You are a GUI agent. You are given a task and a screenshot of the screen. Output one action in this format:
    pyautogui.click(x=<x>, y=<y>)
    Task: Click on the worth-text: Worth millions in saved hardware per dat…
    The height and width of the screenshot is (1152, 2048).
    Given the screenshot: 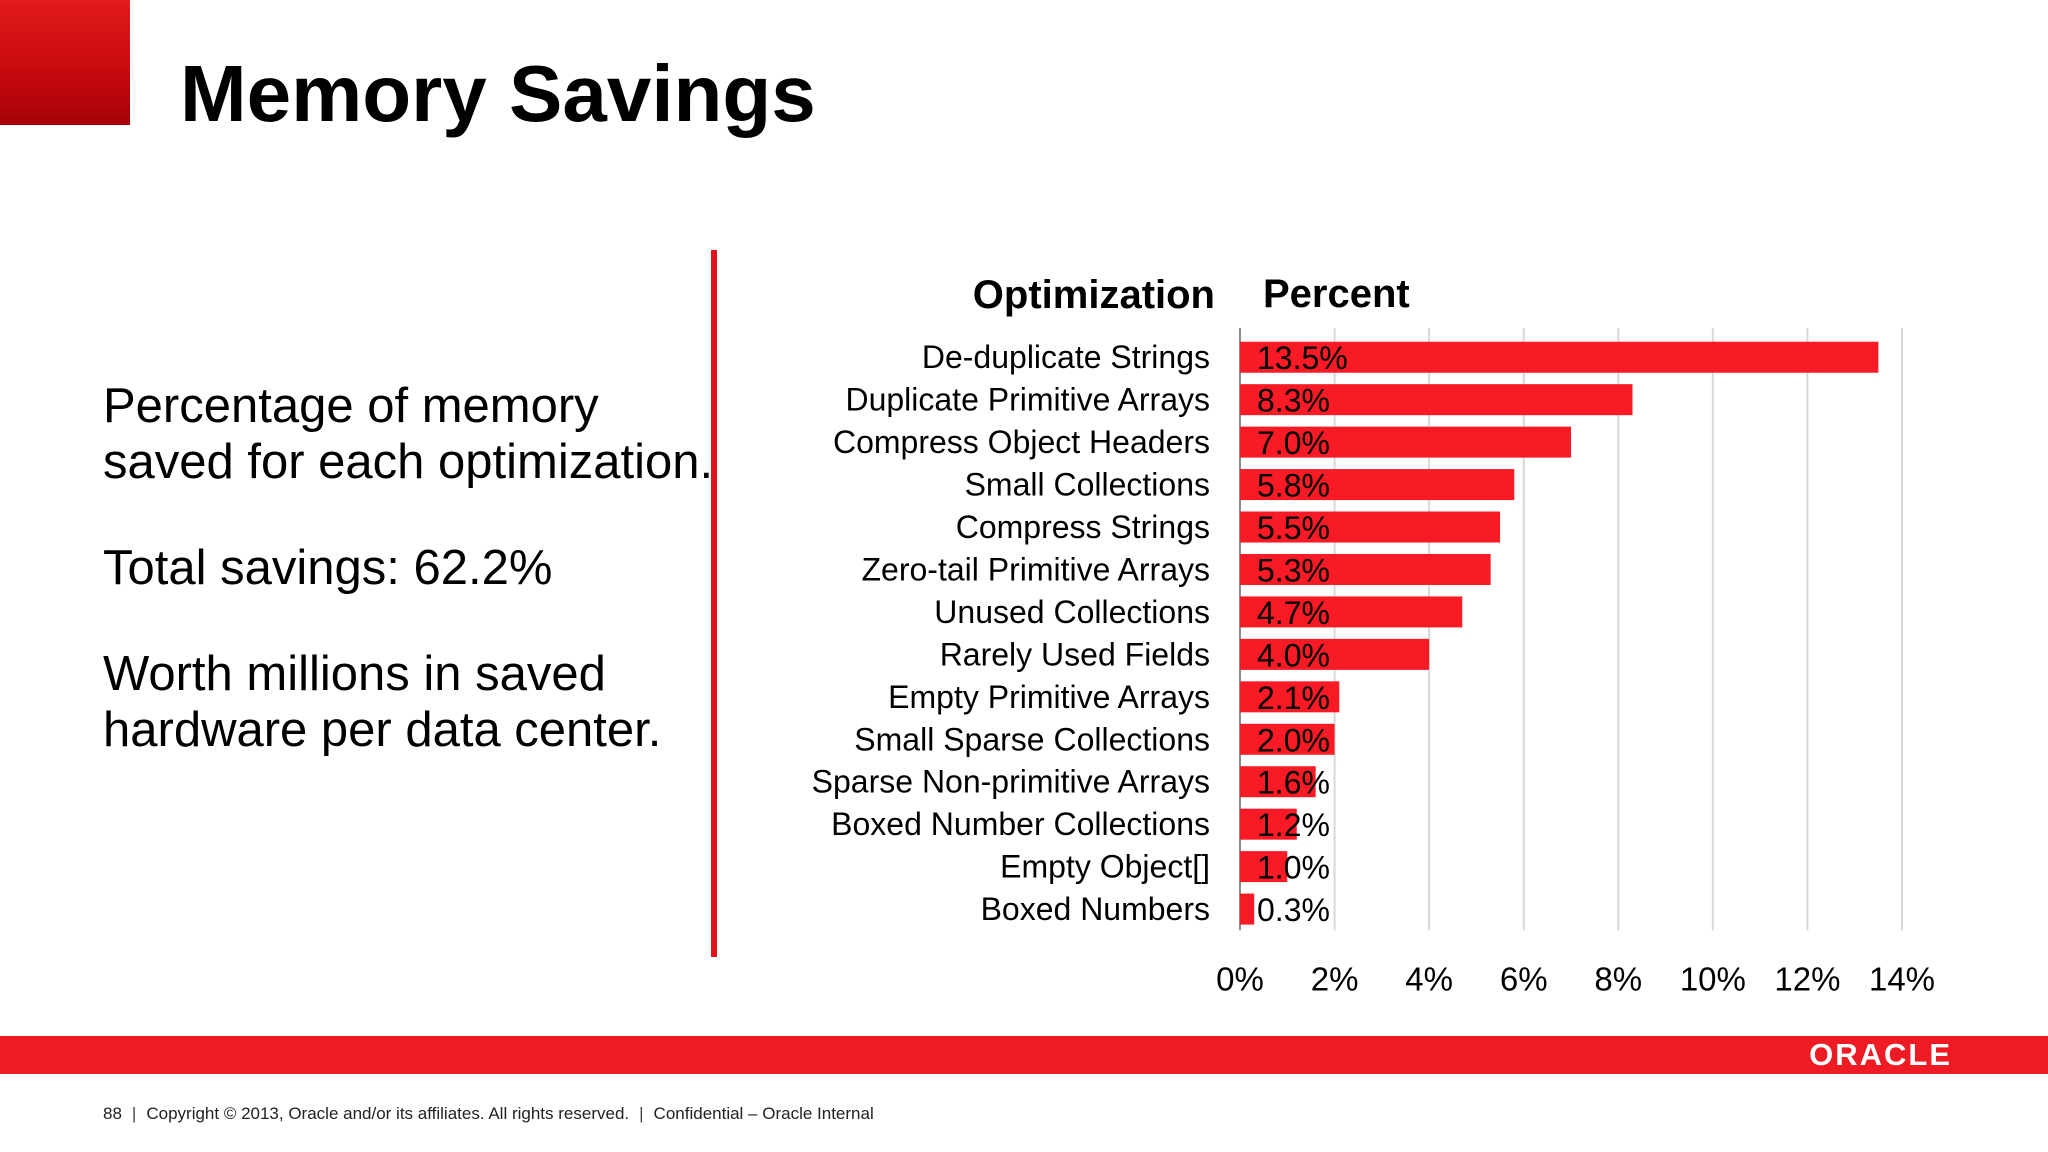 What is the action you would take?
    pyautogui.click(x=382, y=702)
    